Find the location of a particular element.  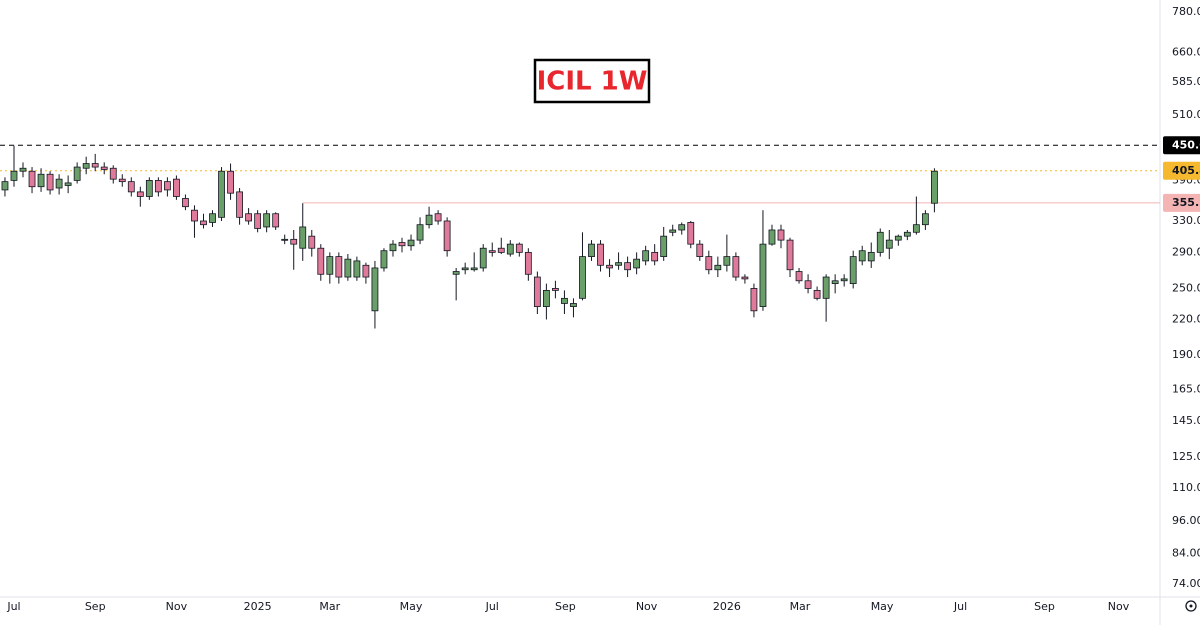

chart-title: ICIL 1W is located at coordinates (592, 82).